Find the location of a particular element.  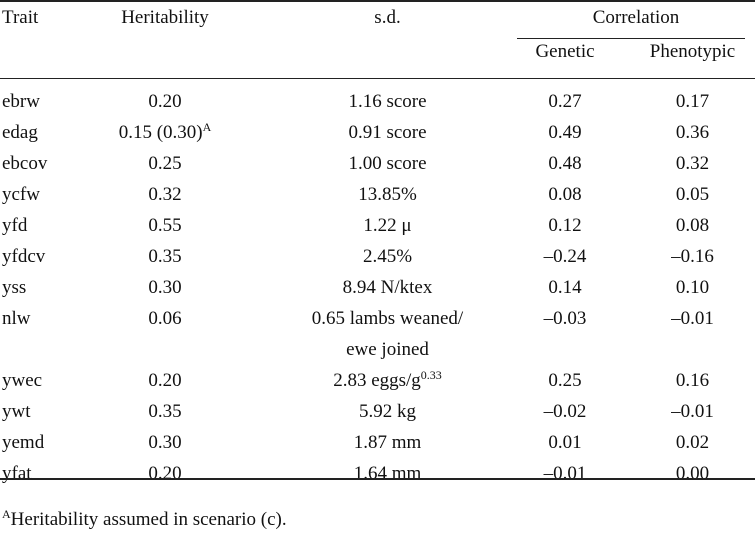

cell-genetic: 0.48 is located at coordinates (565, 163).